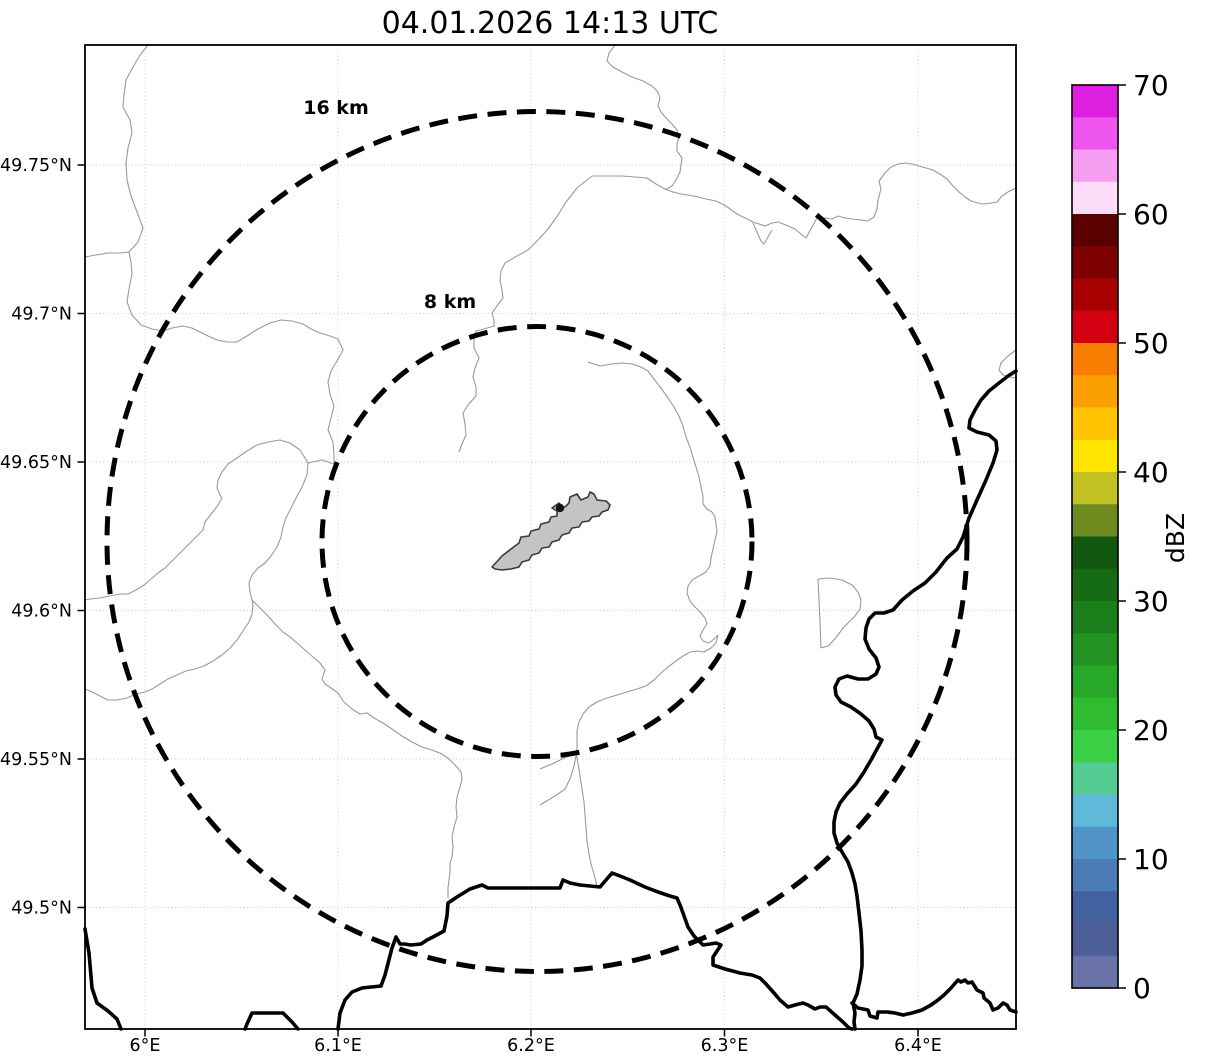 Image resolution: width=1207 pixels, height=1064 pixels. I want to click on border-south-bump, so click(271, 1021).